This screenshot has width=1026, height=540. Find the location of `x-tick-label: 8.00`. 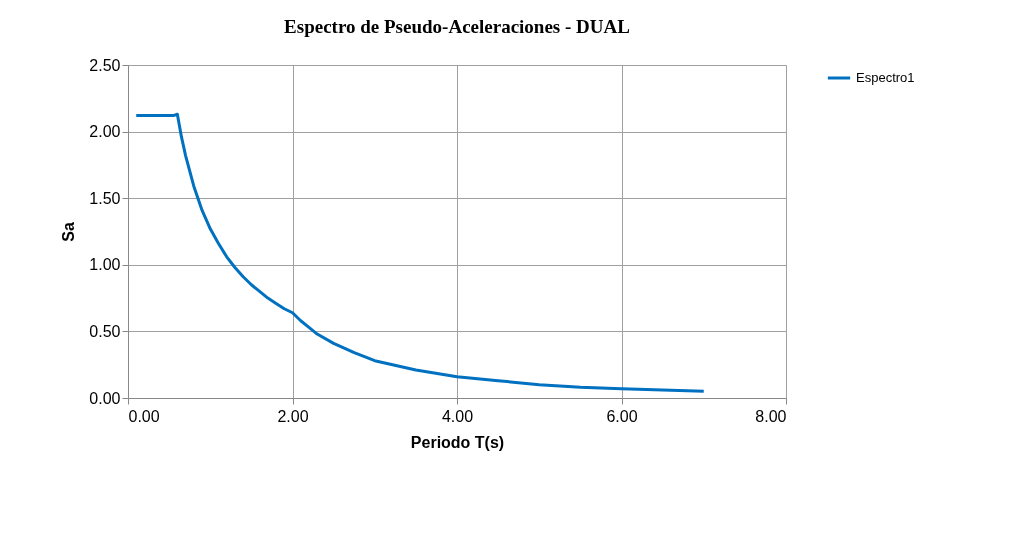

x-tick-label: 8.00 is located at coordinates (771, 416).